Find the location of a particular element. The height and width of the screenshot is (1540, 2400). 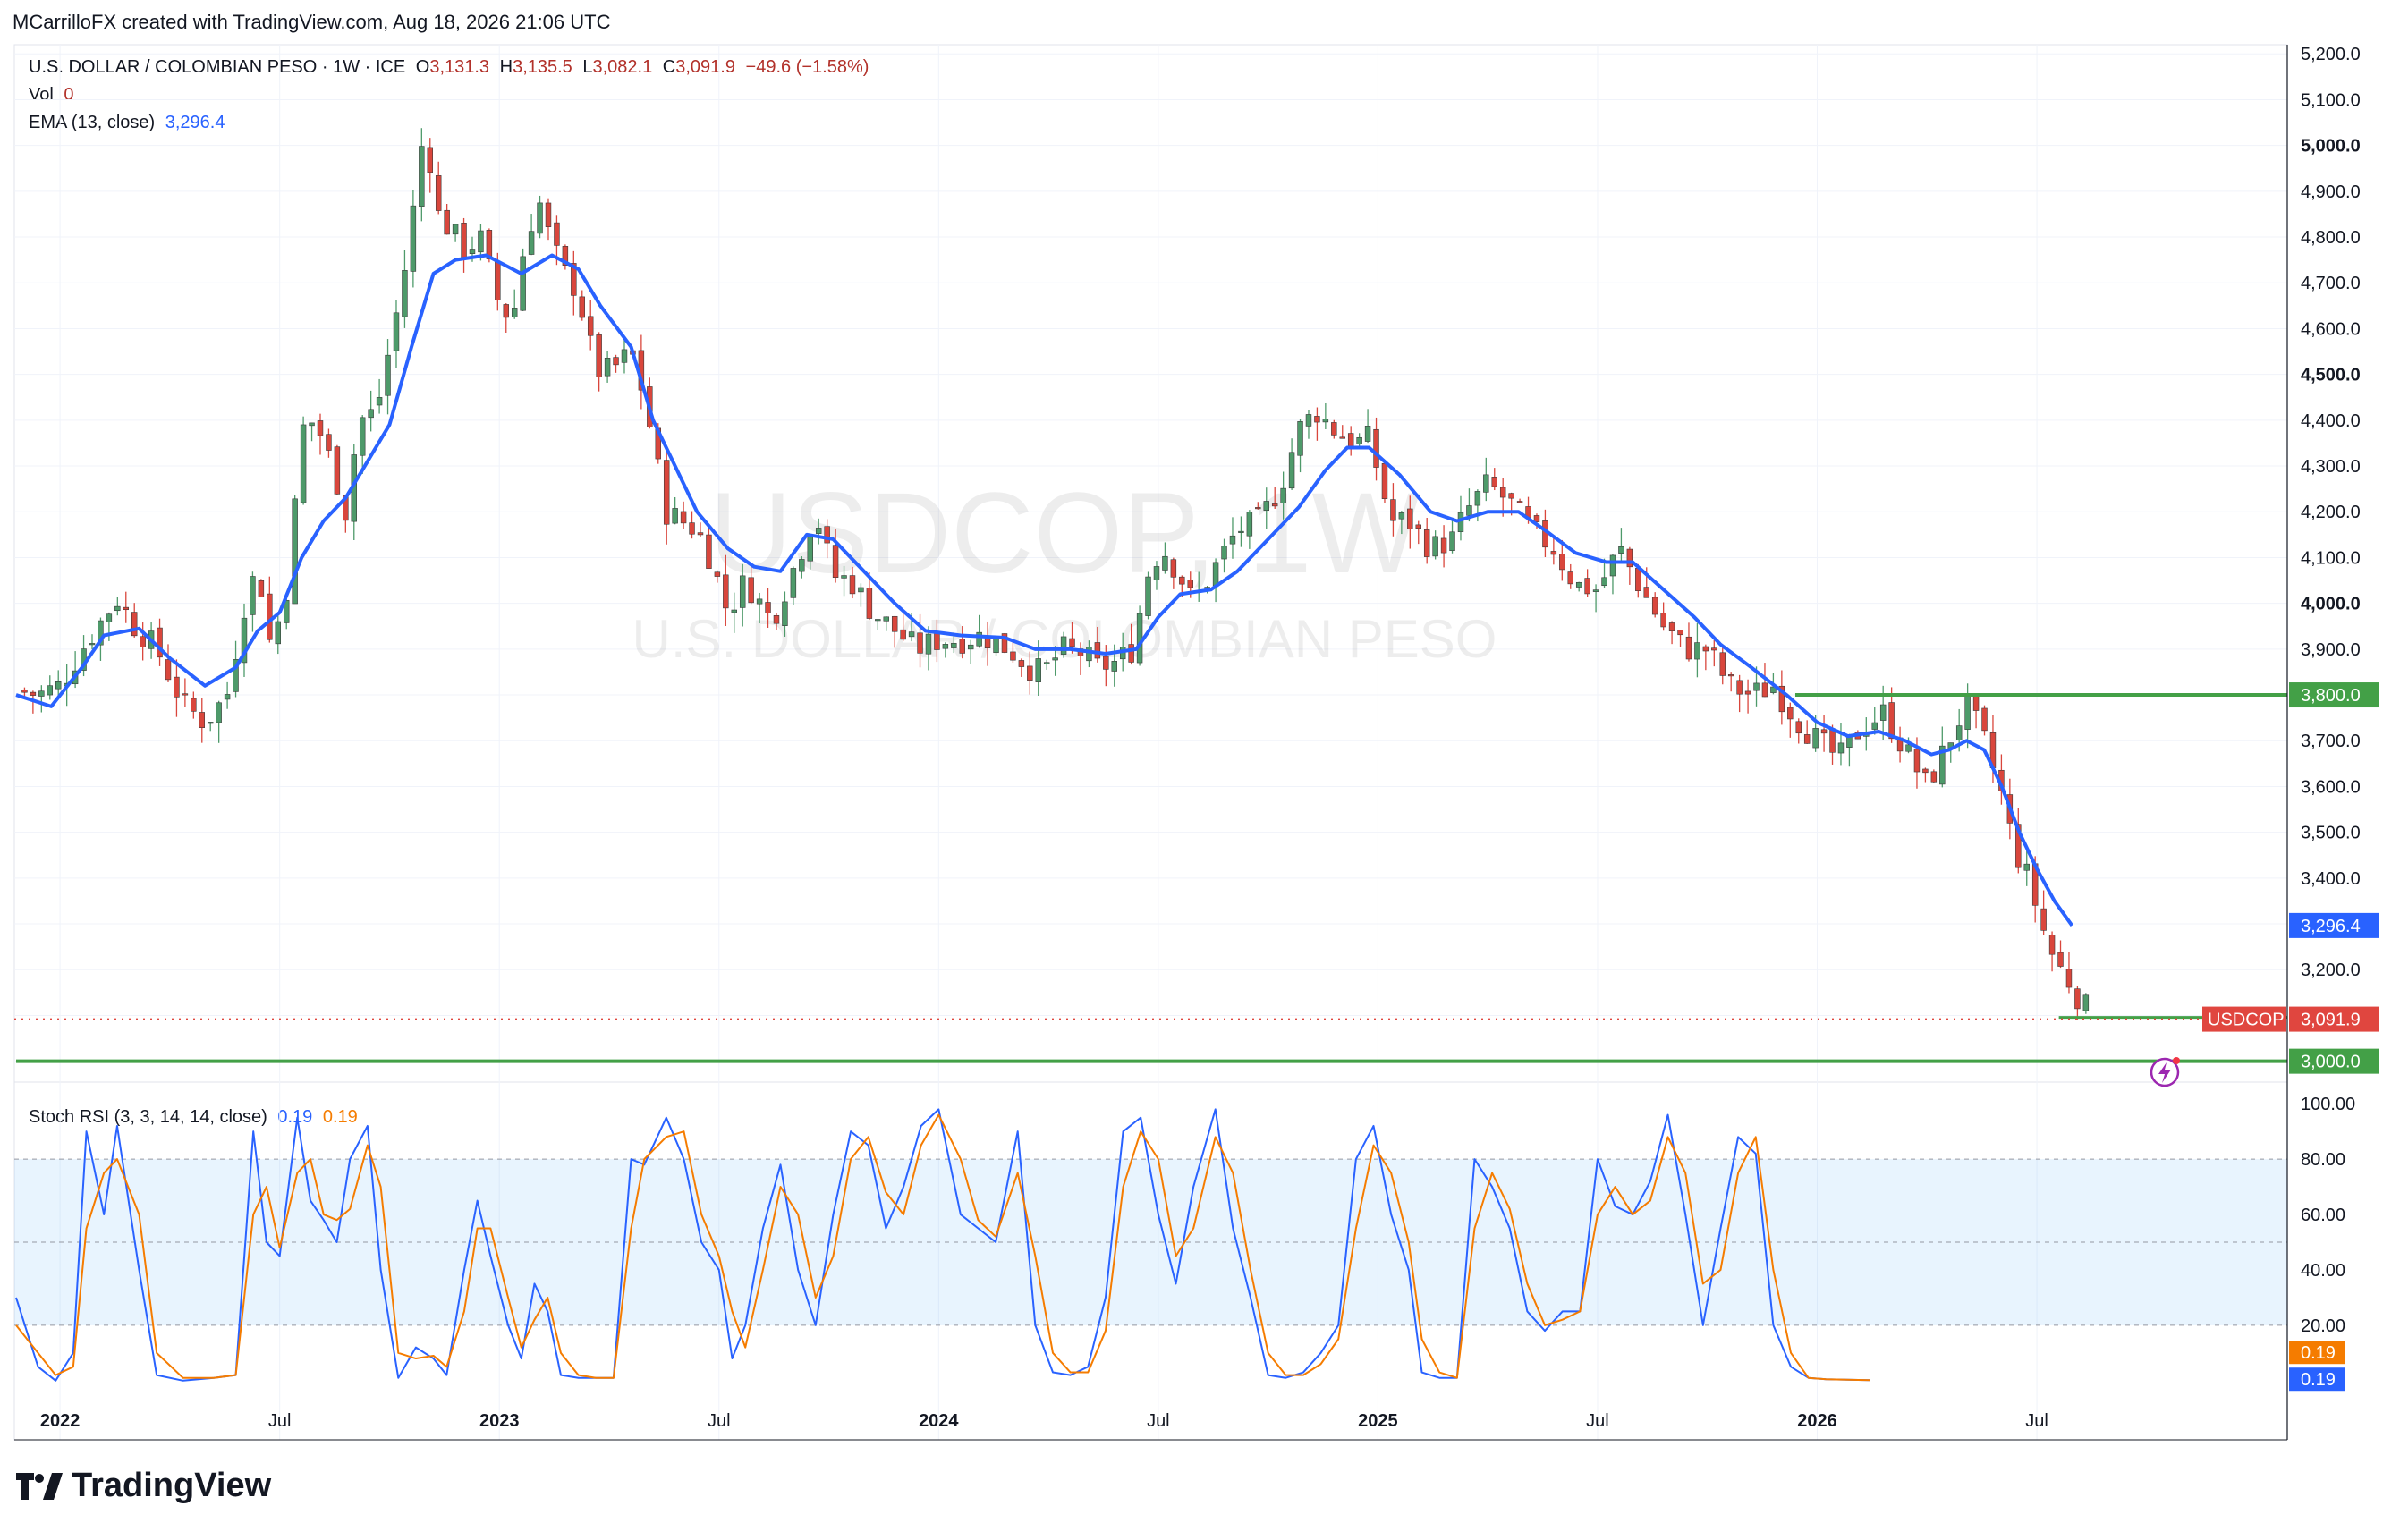

alert-icon is located at coordinates (2165, 1072).